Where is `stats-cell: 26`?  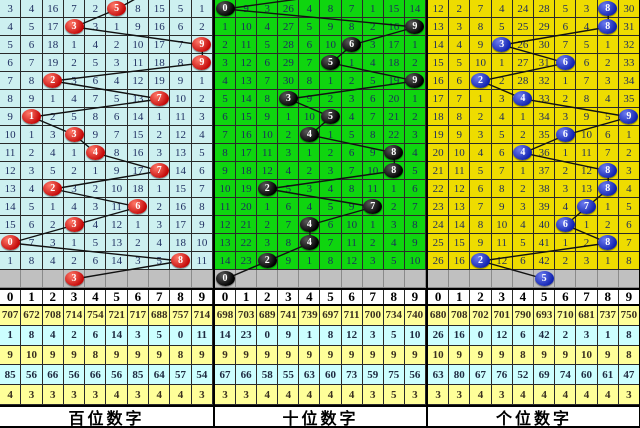
stats-cell: 26 is located at coordinates (439, 335).